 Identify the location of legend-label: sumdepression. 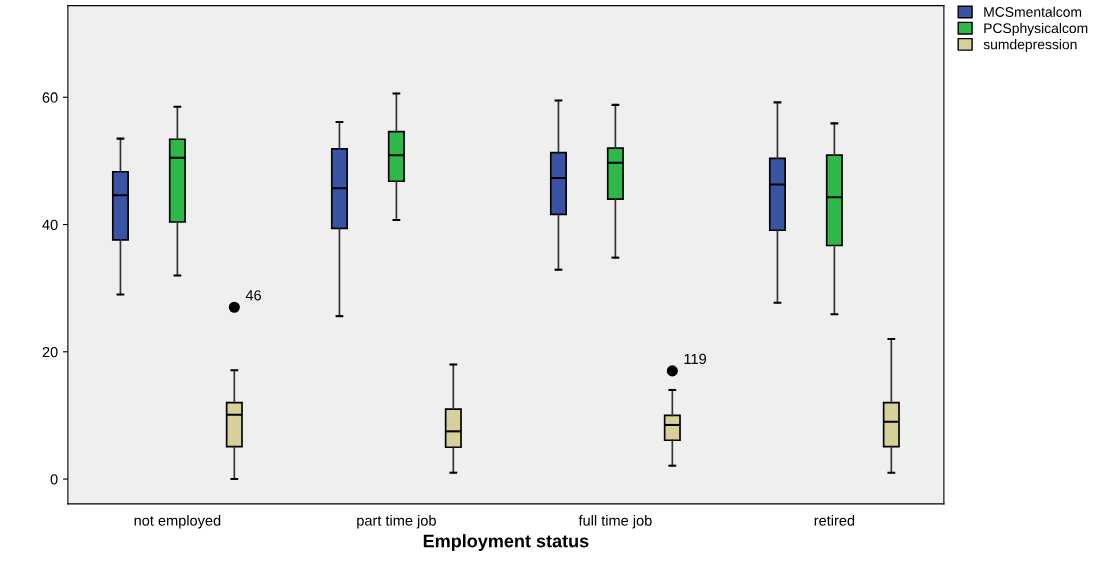
(1030, 46).